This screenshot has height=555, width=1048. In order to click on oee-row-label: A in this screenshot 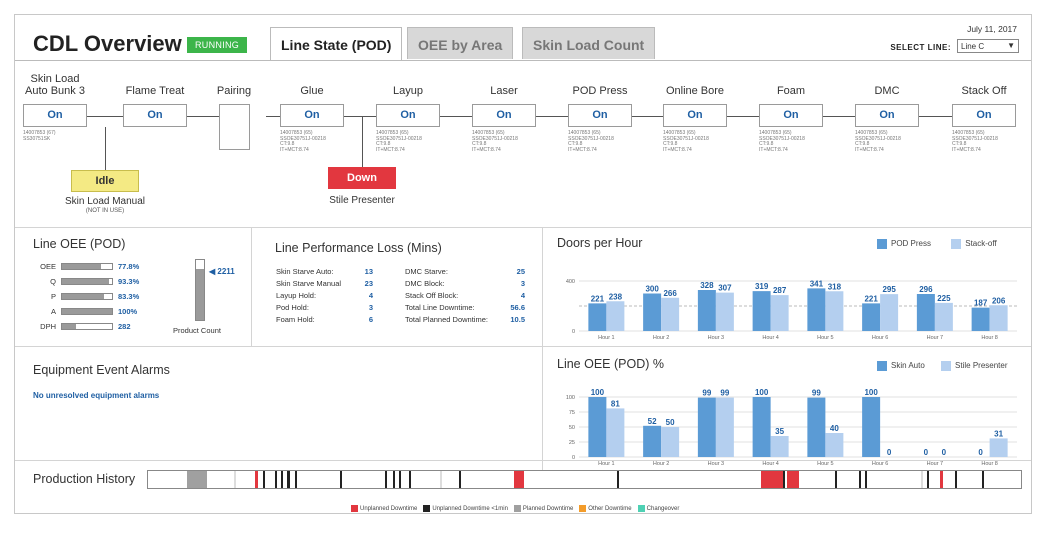, I will do `click(53, 311)`.